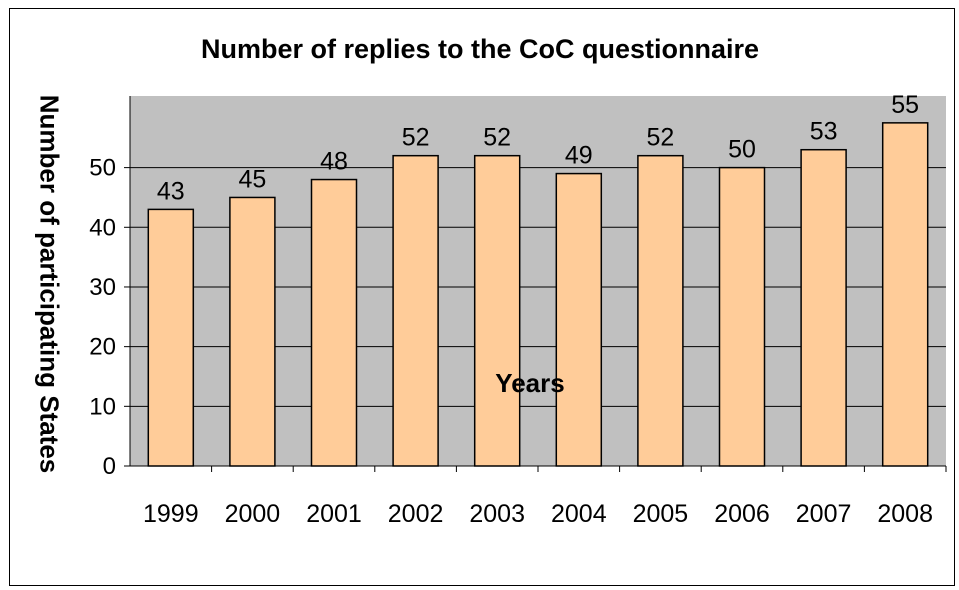 The width and height of the screenshot is (959, 590). I want to click on x-tick-label-2007: 2007, so click(824, 514).